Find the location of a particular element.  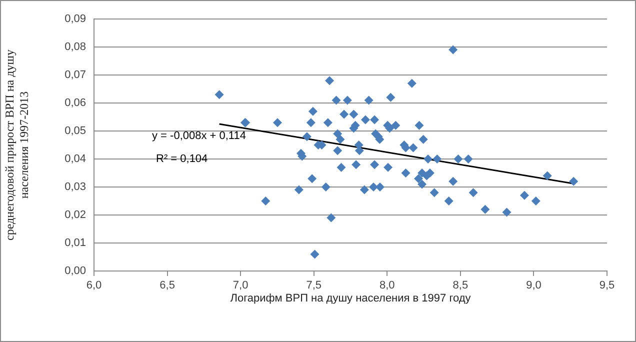

y-axis-title: среднегодовой прирост ВРП на душу населения 1997-2013 is located at coordinates (16, 145).